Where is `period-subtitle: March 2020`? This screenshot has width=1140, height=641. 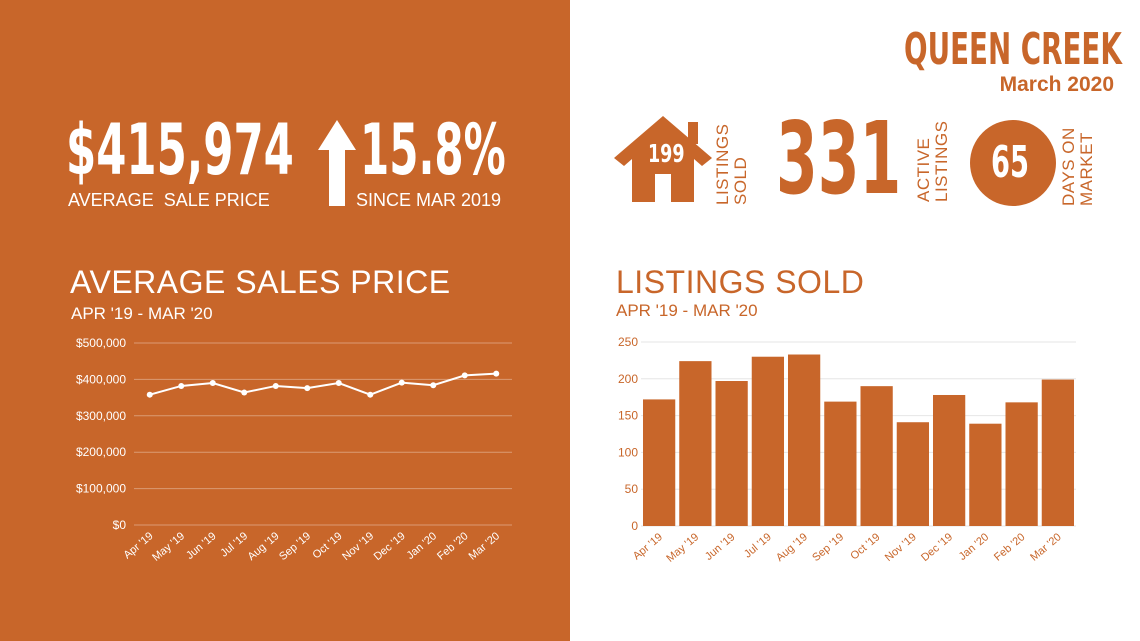
period-subtitle: March 2020 is located at coordinates (1056, 84).